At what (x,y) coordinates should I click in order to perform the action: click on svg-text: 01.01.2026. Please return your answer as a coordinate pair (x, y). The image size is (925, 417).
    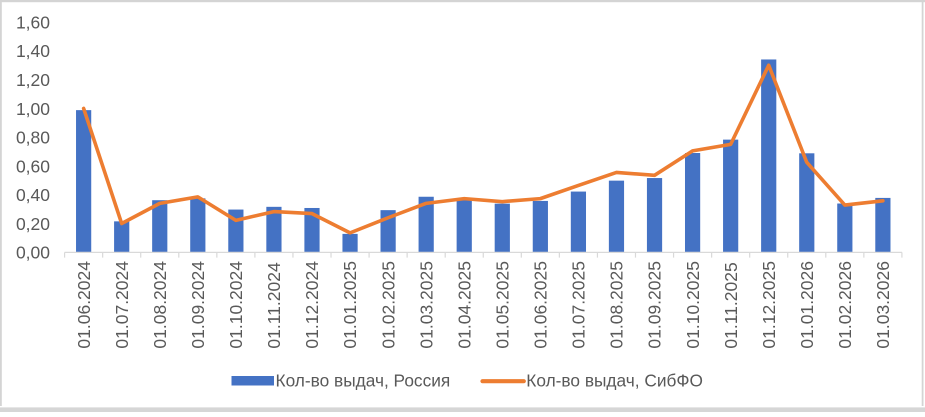
    Looking at the image, I should click on (807, 305).